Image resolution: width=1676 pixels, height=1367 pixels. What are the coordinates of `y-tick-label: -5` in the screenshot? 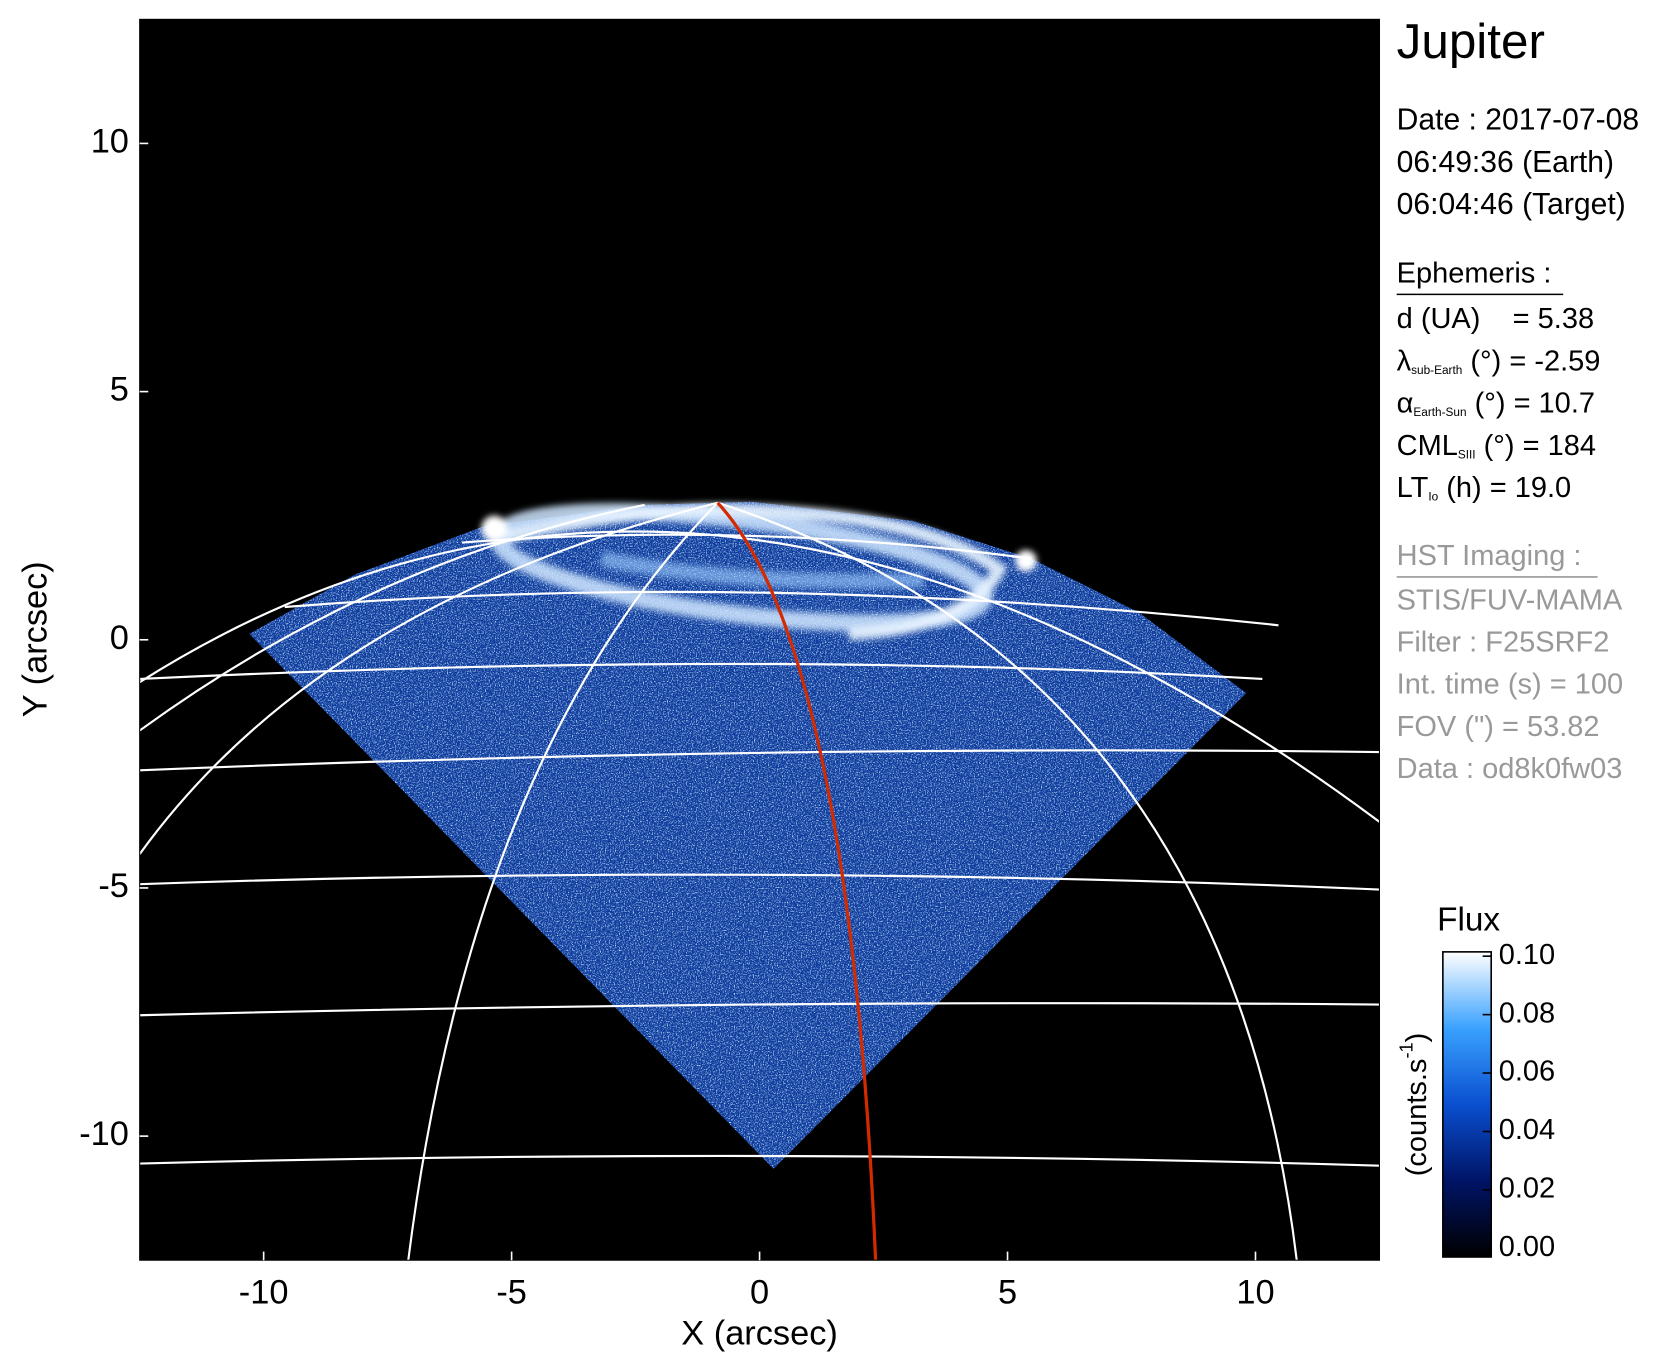 It's located at (113, 886).